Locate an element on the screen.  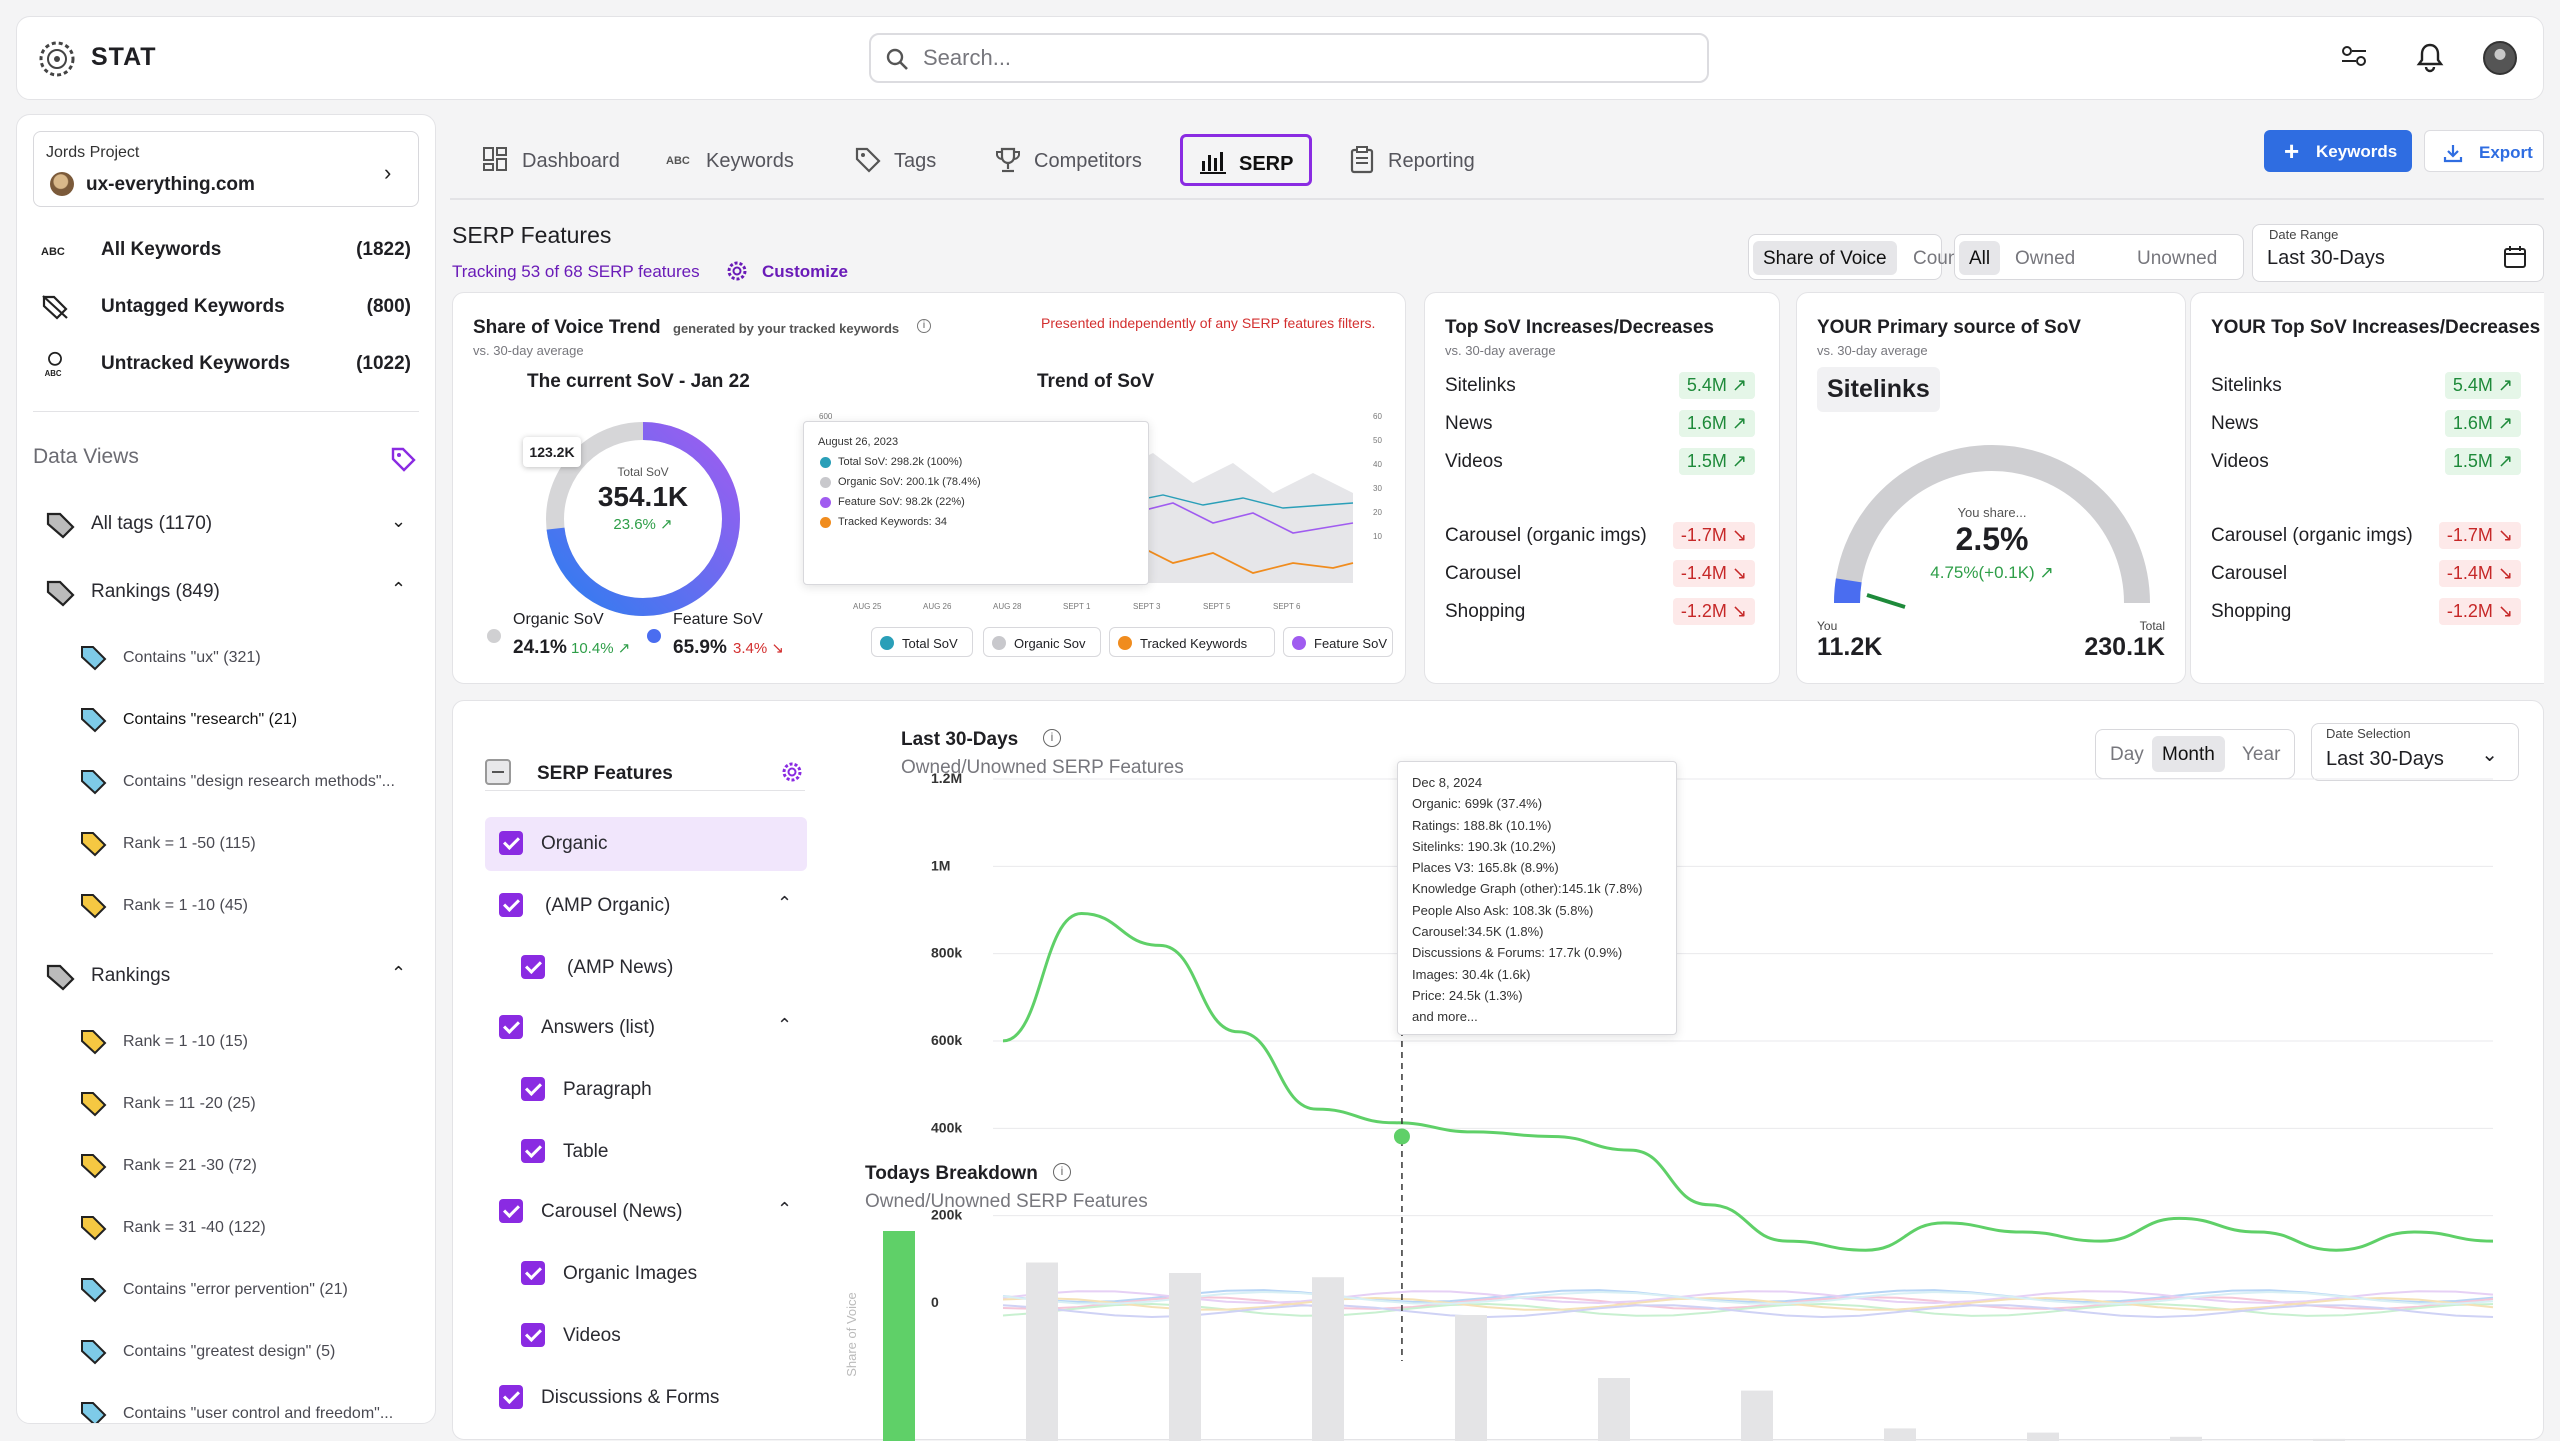
add-tag-icon is located at coordinates (403, 459).